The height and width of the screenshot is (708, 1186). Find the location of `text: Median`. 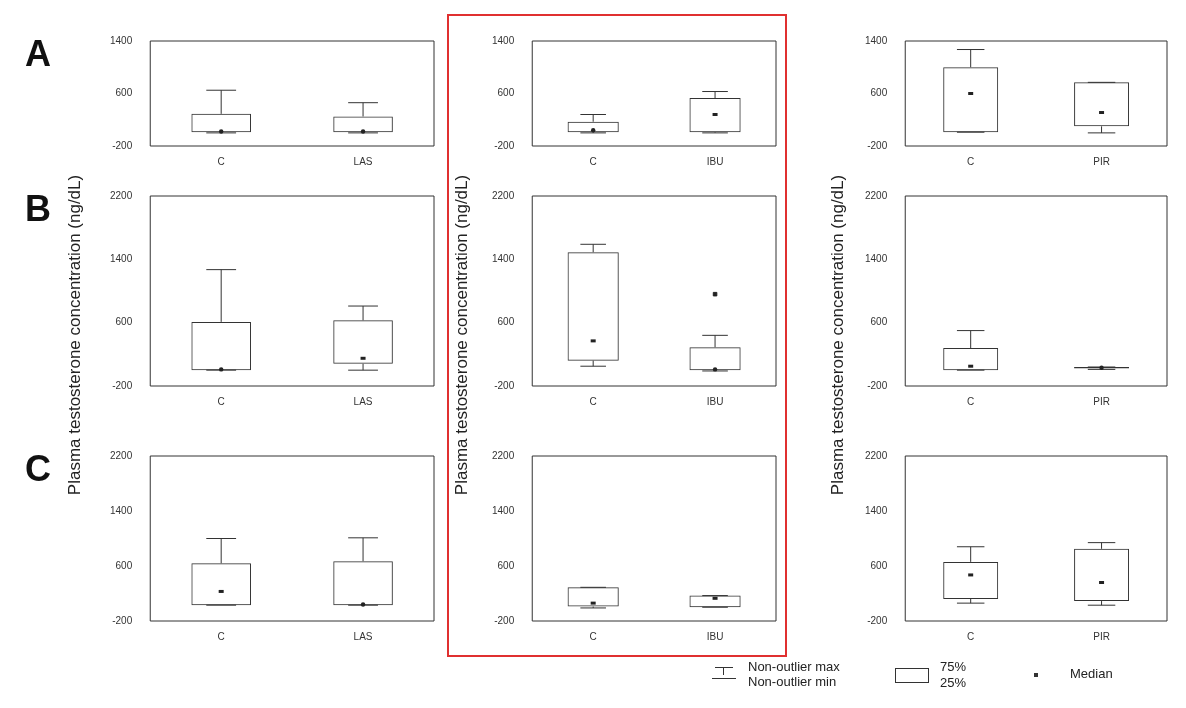

text: Median is located at coordinates (1091, 673).